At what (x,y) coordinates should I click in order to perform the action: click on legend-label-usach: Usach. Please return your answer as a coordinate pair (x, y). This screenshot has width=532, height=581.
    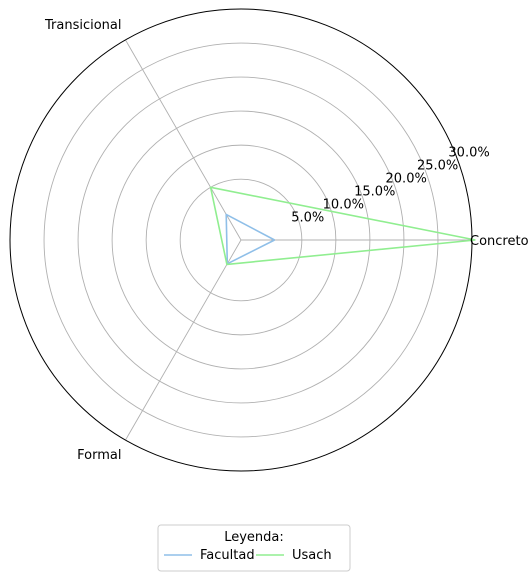
    Looking at the image, I should click on (312, 555).